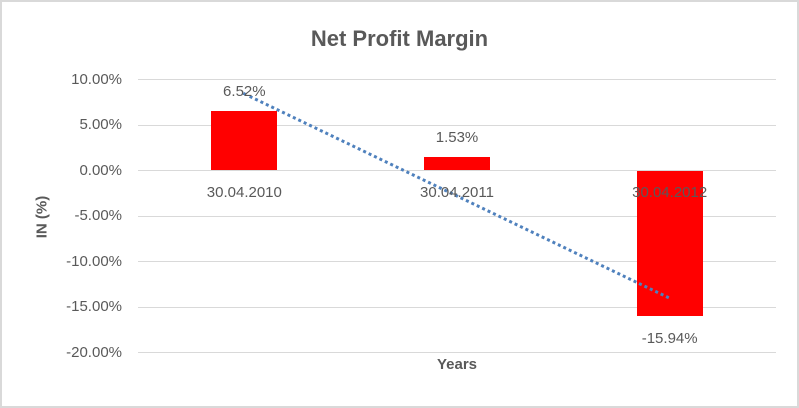 The height and width of the screenshot is (408, 799). I want to click on y-axis-tick-label: -20.00%, so click(94, 352).